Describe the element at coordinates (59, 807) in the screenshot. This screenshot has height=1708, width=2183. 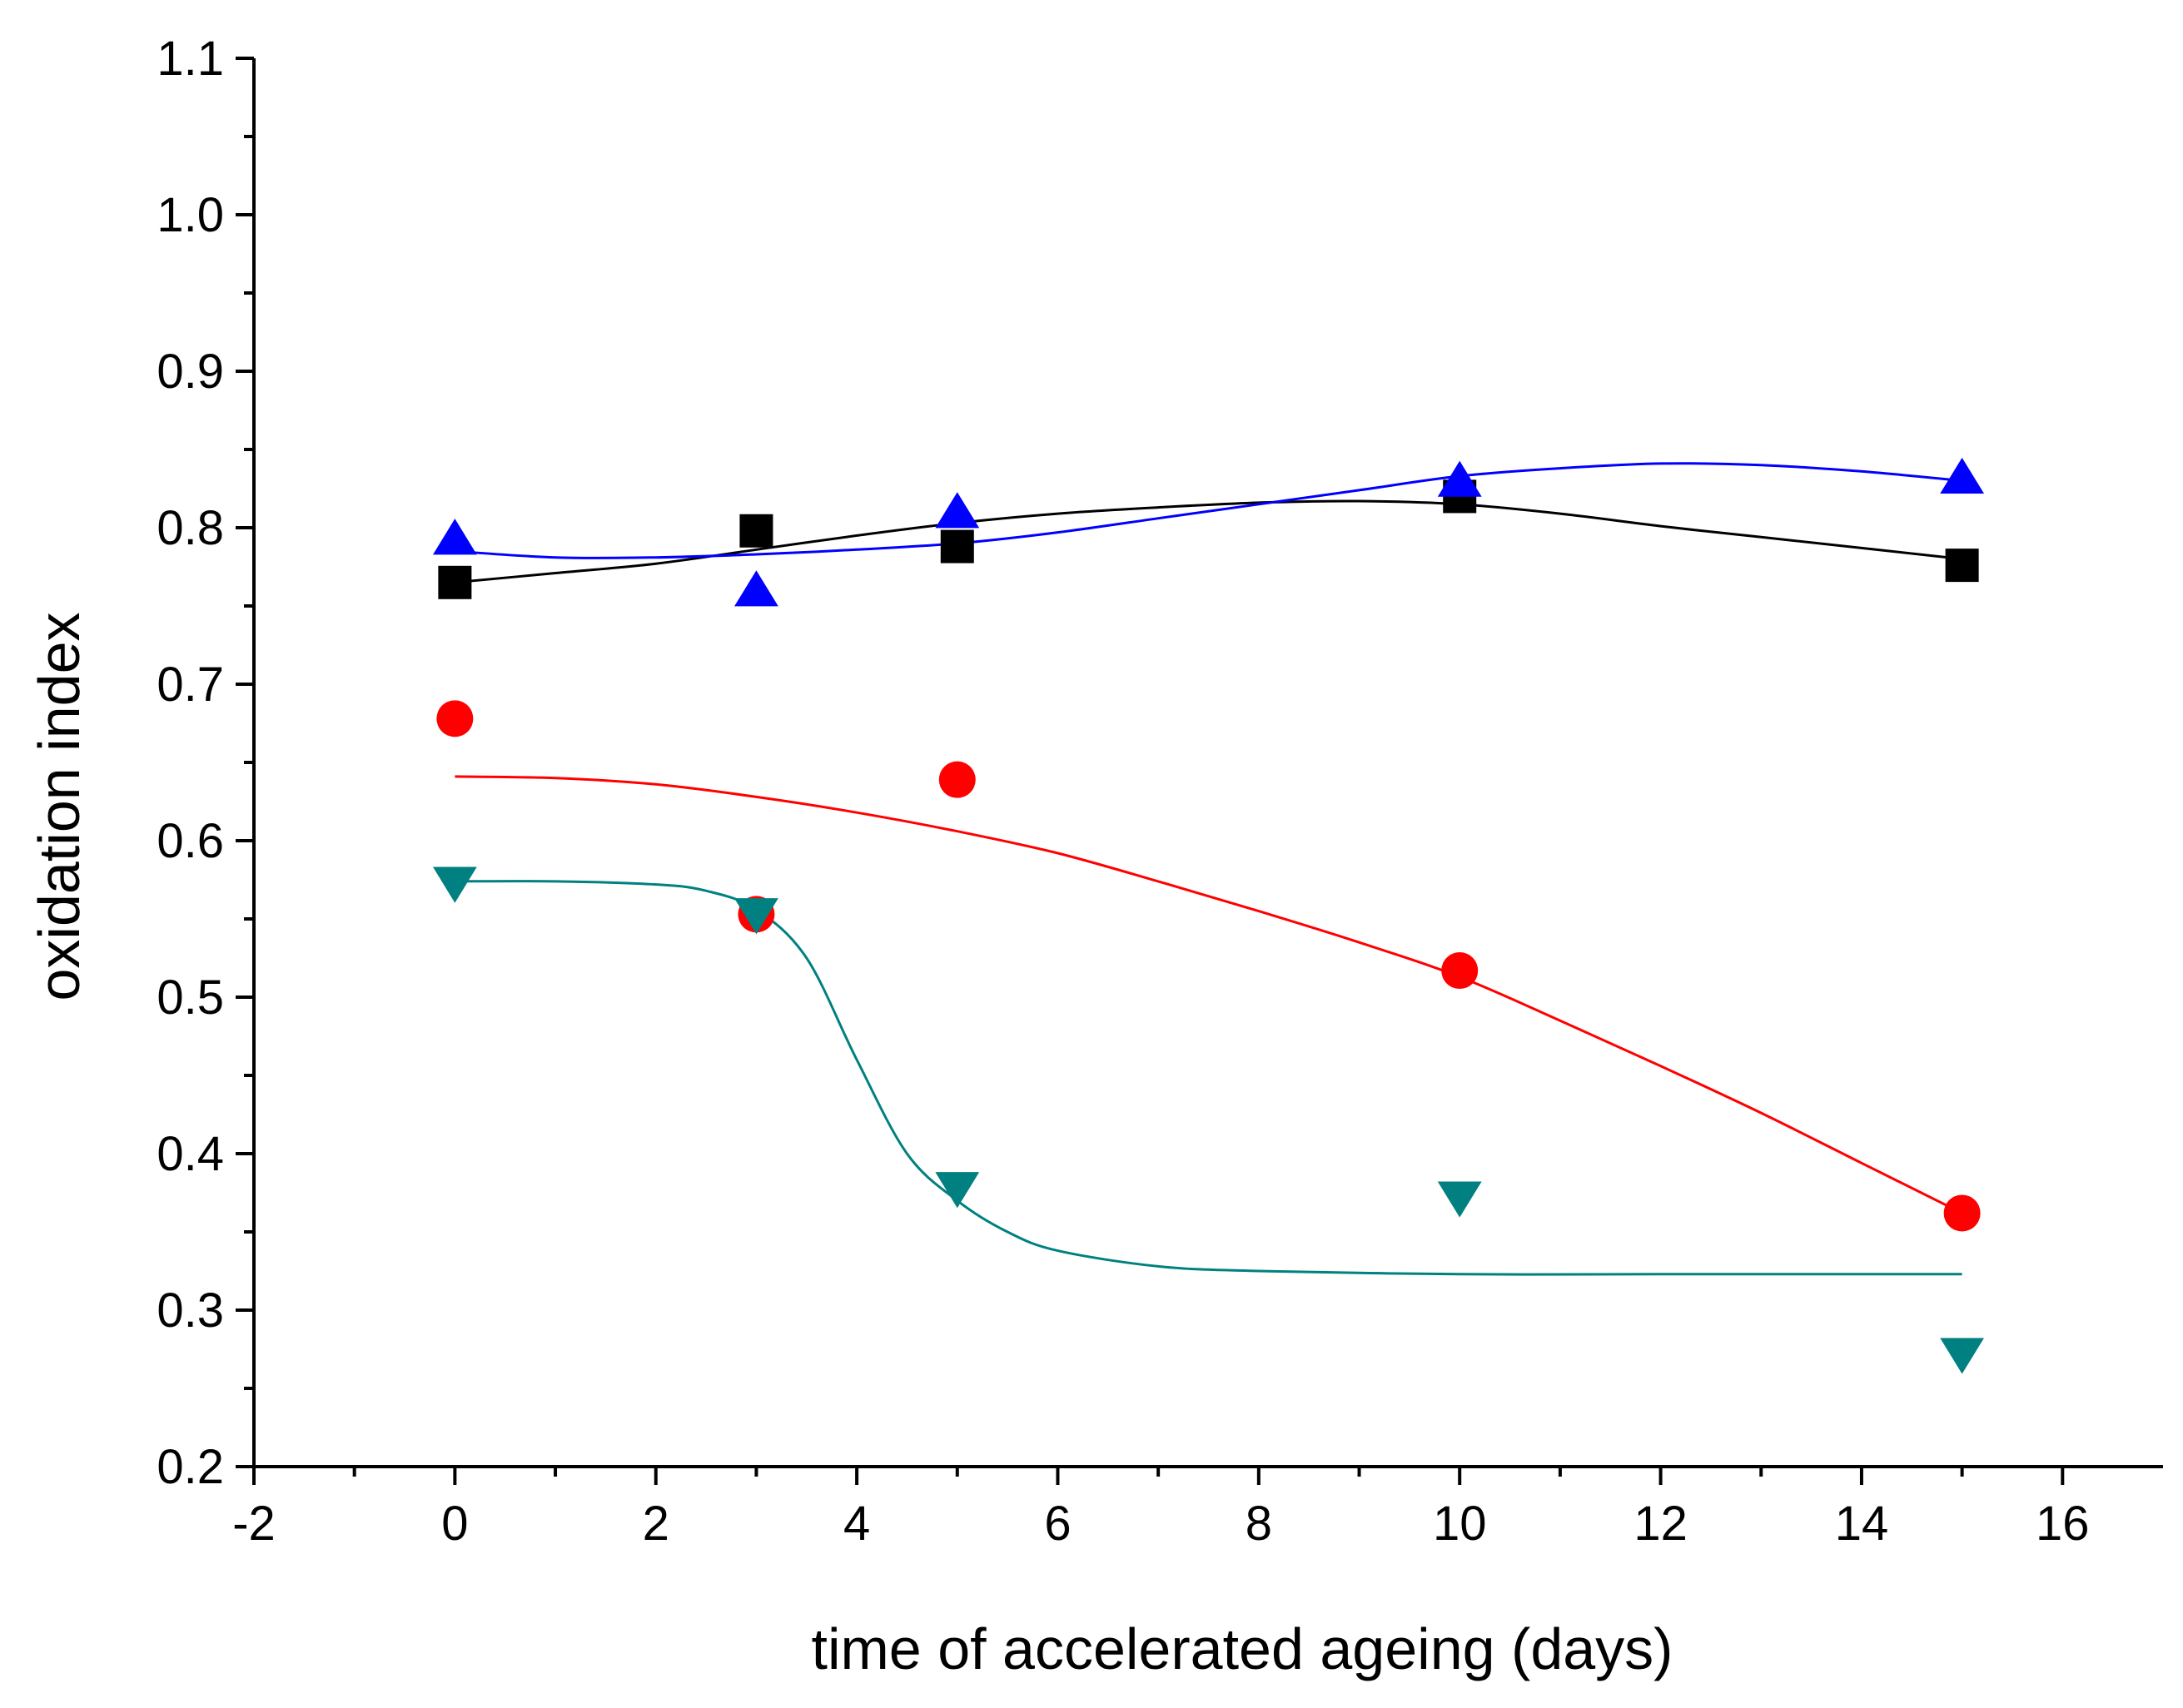
I see `y-axis-title: oxidation index` at that location.